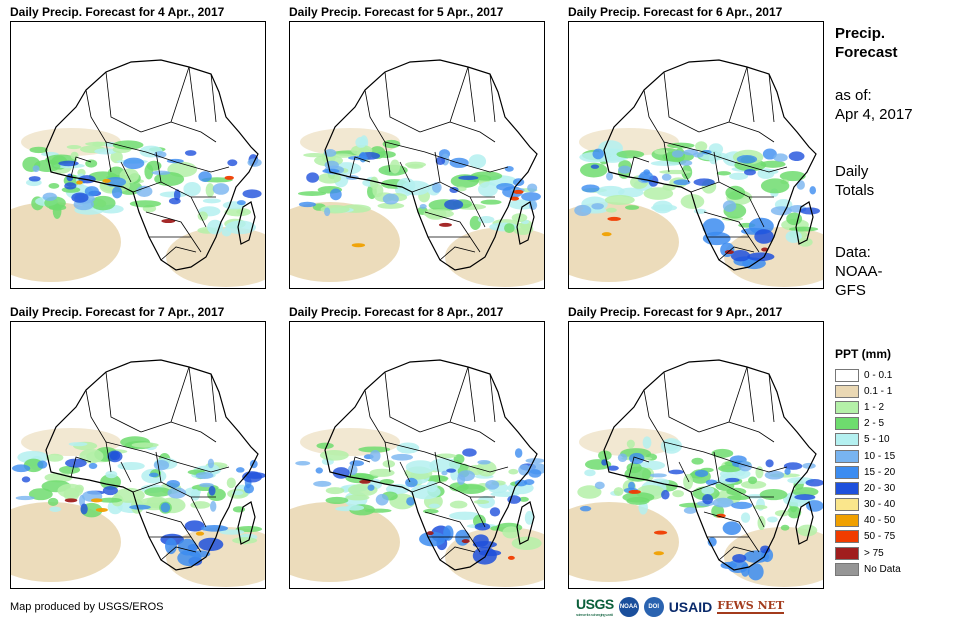  Describe the element at coordinates (853, 95) in the screenshot. I see `asof-label: as of:` at that location.